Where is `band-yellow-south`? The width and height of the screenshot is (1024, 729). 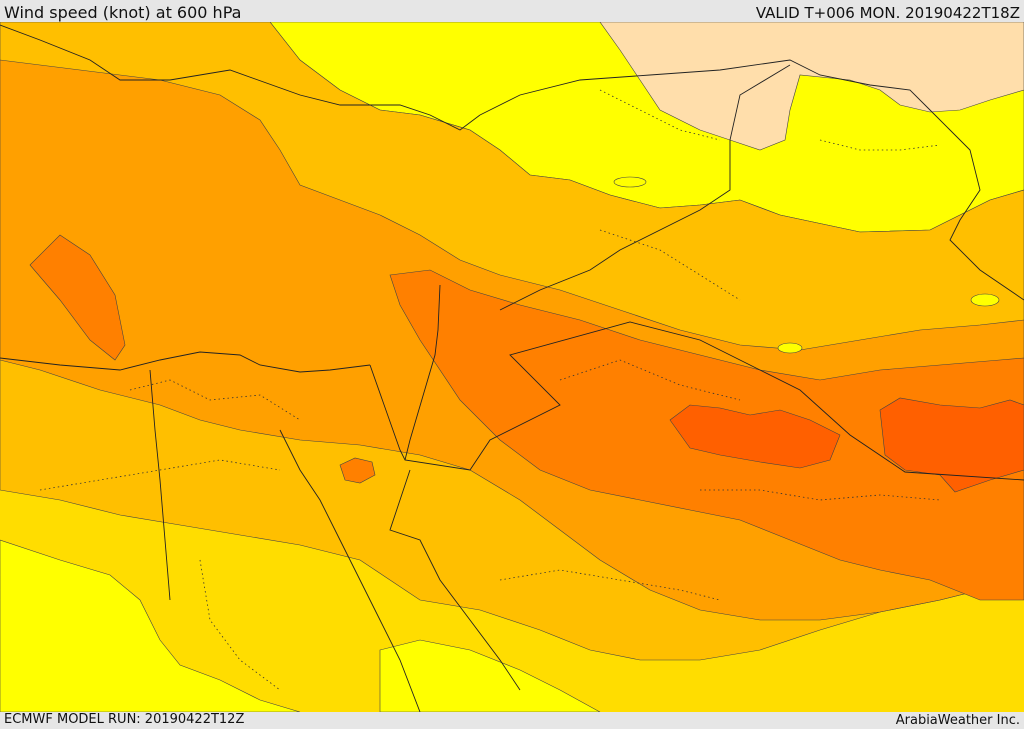 band-yellow-south is located at coordinates (490, 675).